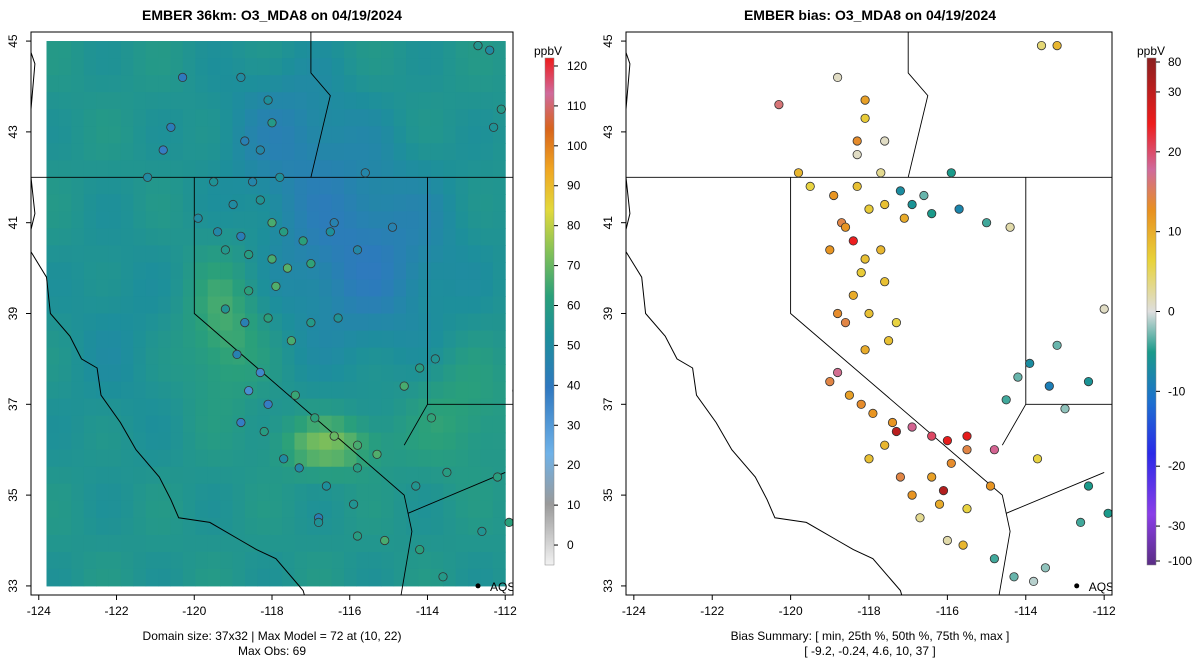 The image size is (1200, 672). Describe the element at coordinates (478, 586) in the screenshot. I see `left-aqs-marker` at that location.